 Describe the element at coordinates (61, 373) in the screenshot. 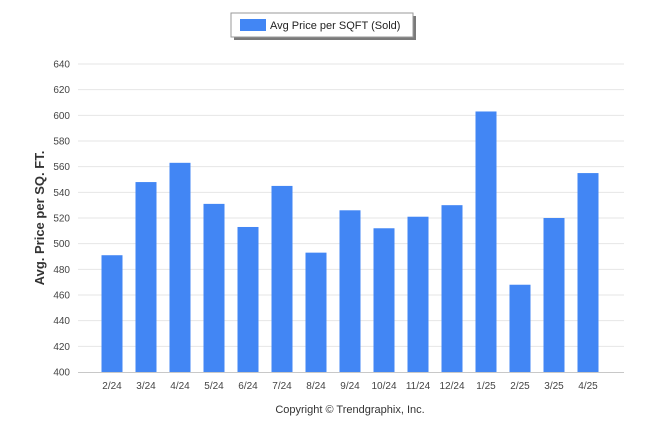

I see `y-tick-label: 400` at that location.